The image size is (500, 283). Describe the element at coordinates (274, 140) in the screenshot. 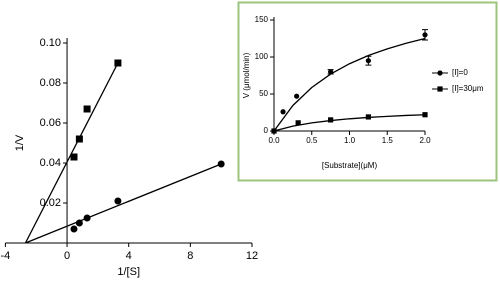

I see `x-tick-label: 0.0` at that location.